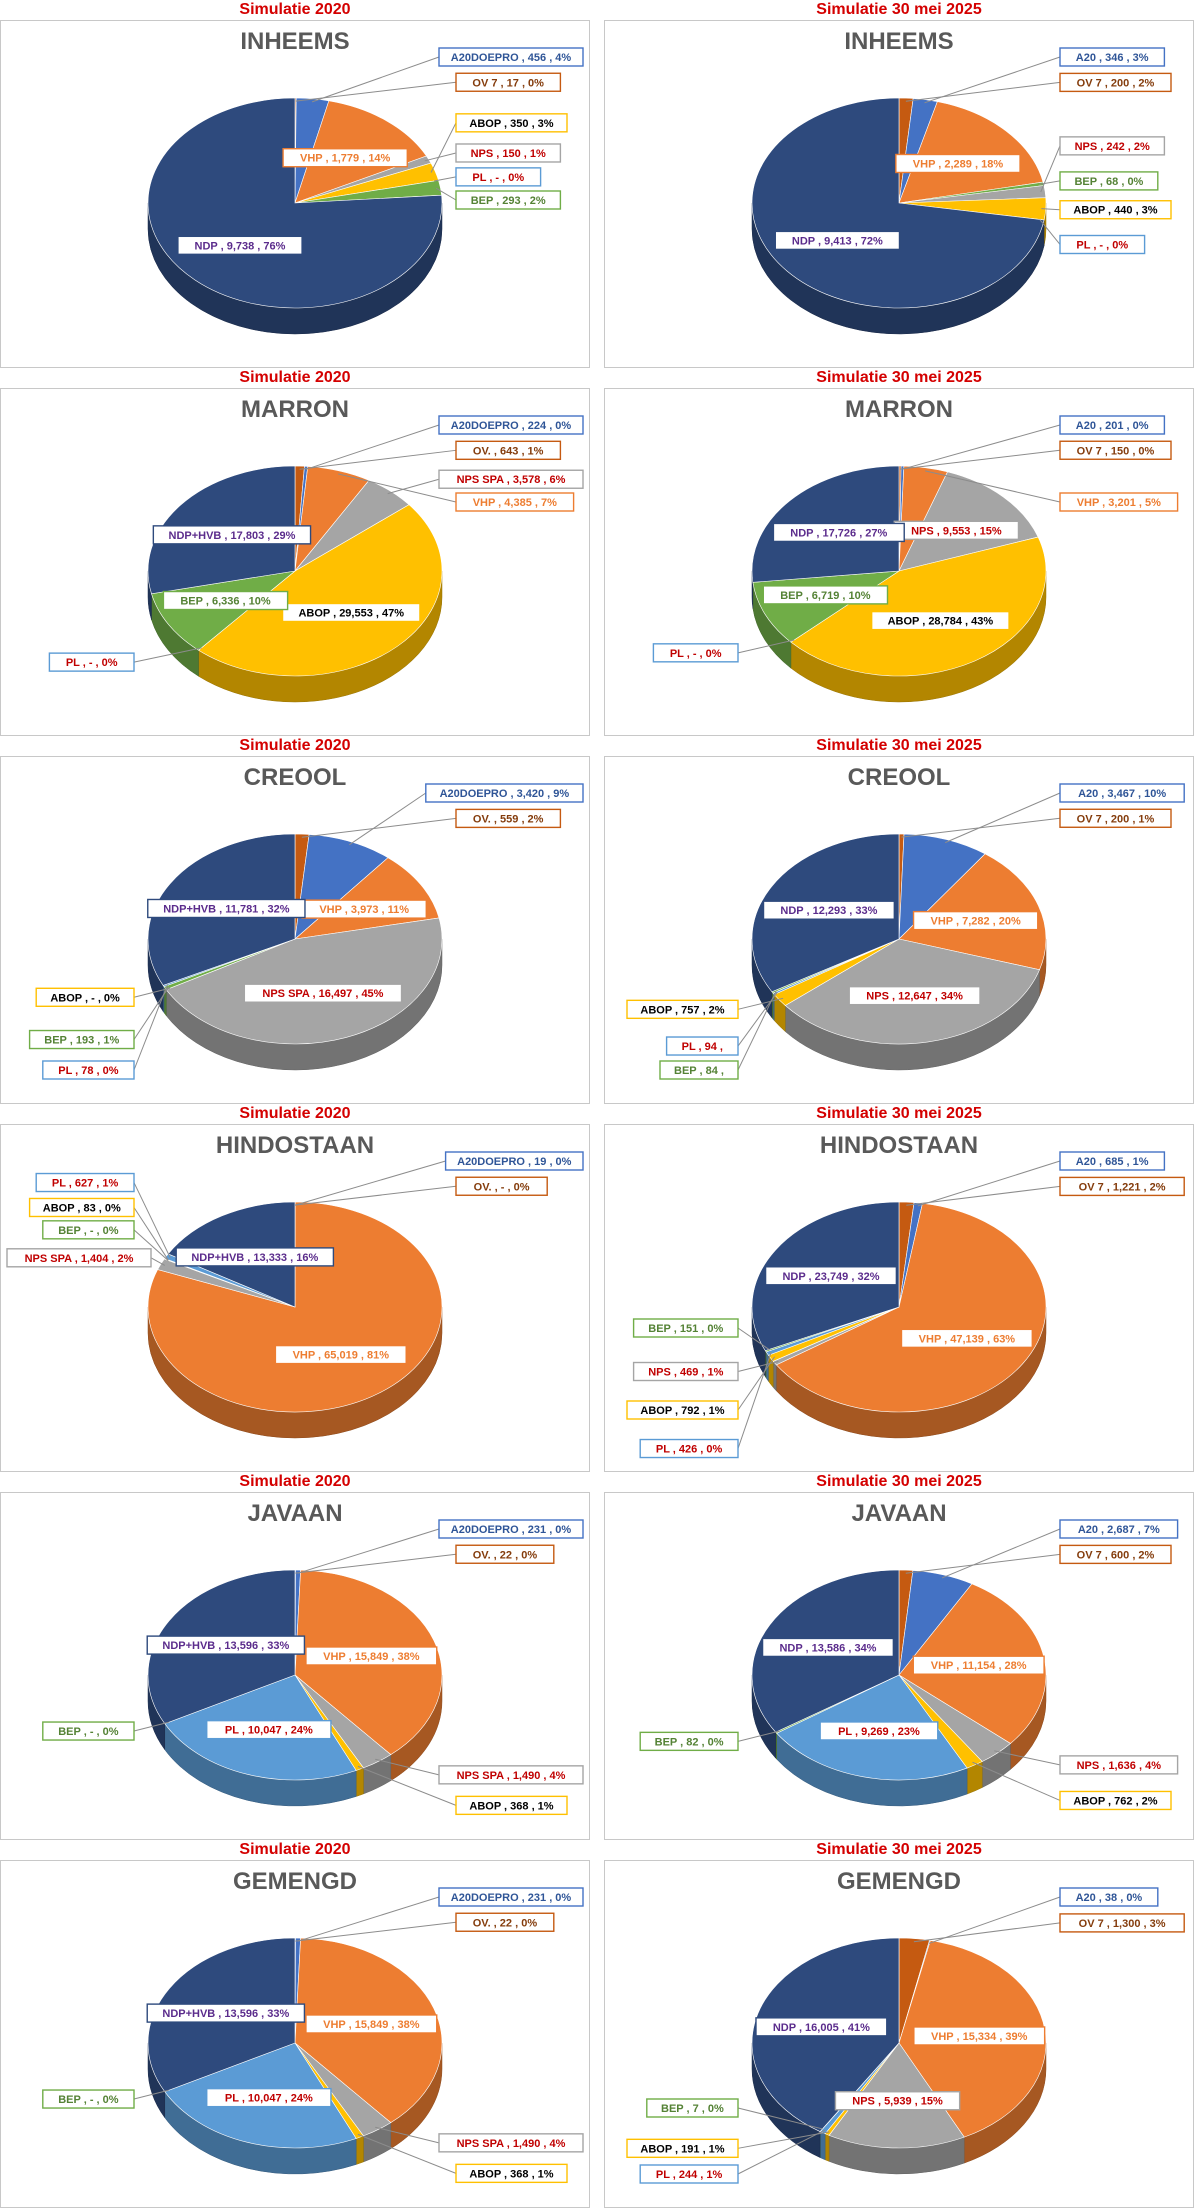 This screenshot has width=1200, height=2208. Describe the element at coordinates (269, 1730) in the screenshot. I see `data-label-pl: PL , 10,047 , 24%` at that location.